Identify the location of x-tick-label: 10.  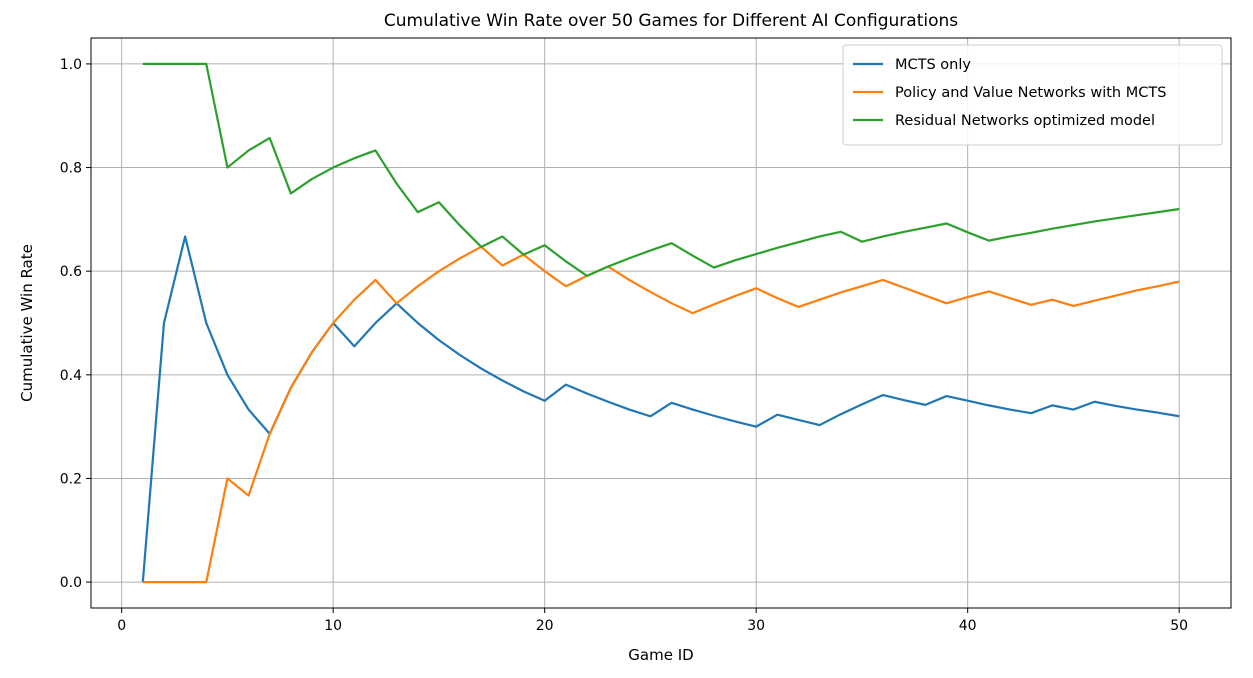
(333, 626).